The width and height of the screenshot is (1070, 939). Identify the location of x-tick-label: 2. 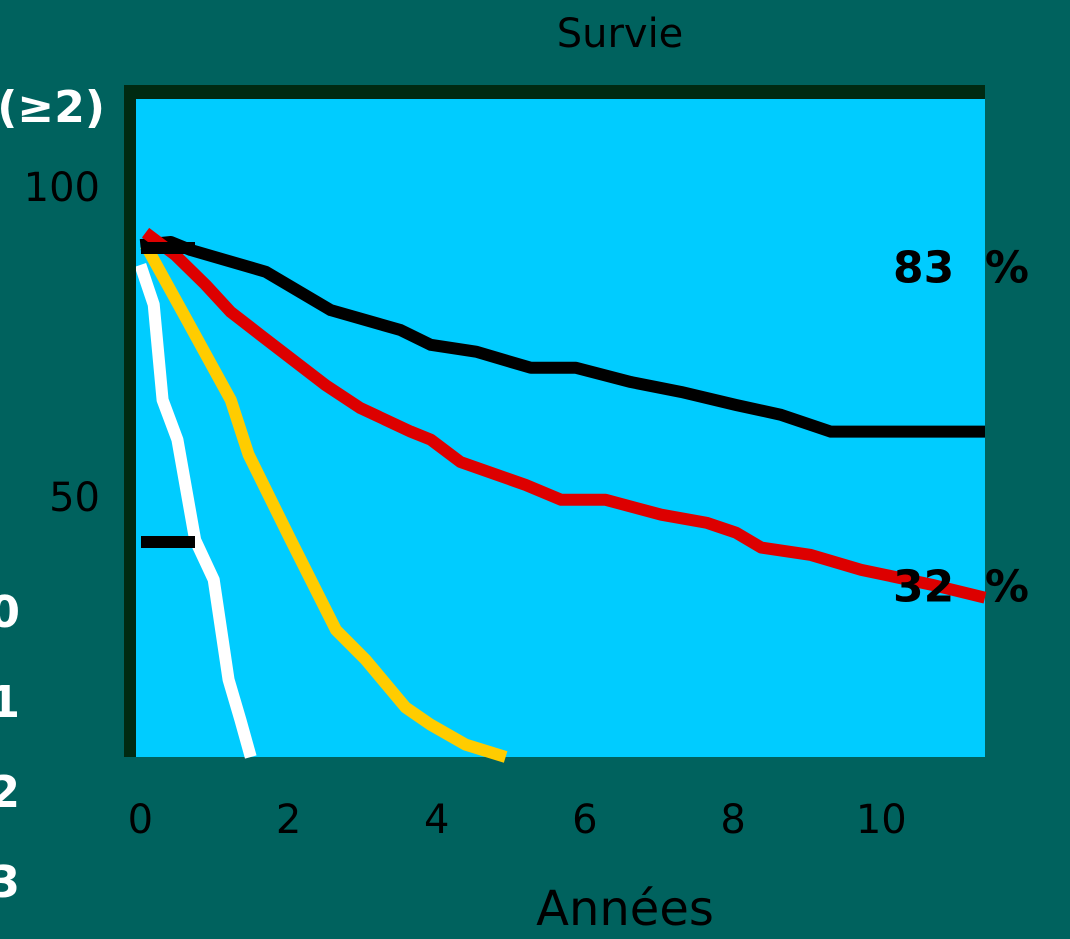
(288, 820).